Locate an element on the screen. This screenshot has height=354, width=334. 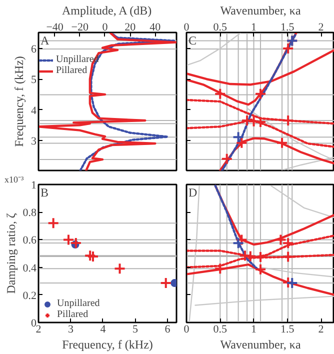
y-axis-title: Damping ratio, ζ is located at coordinates (11, 253).